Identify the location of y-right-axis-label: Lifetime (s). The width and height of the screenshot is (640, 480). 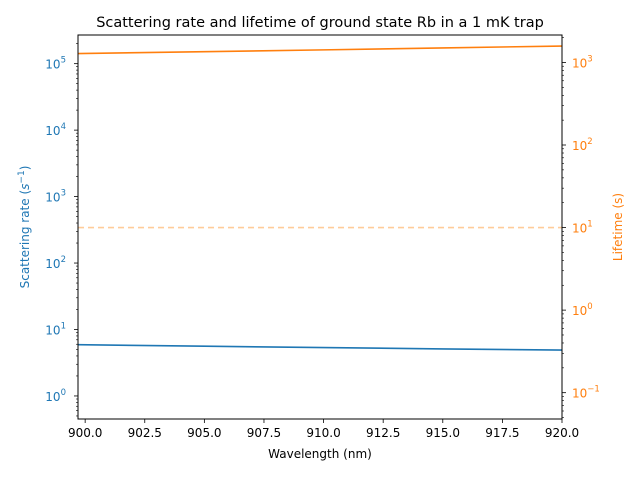
(618, 227).